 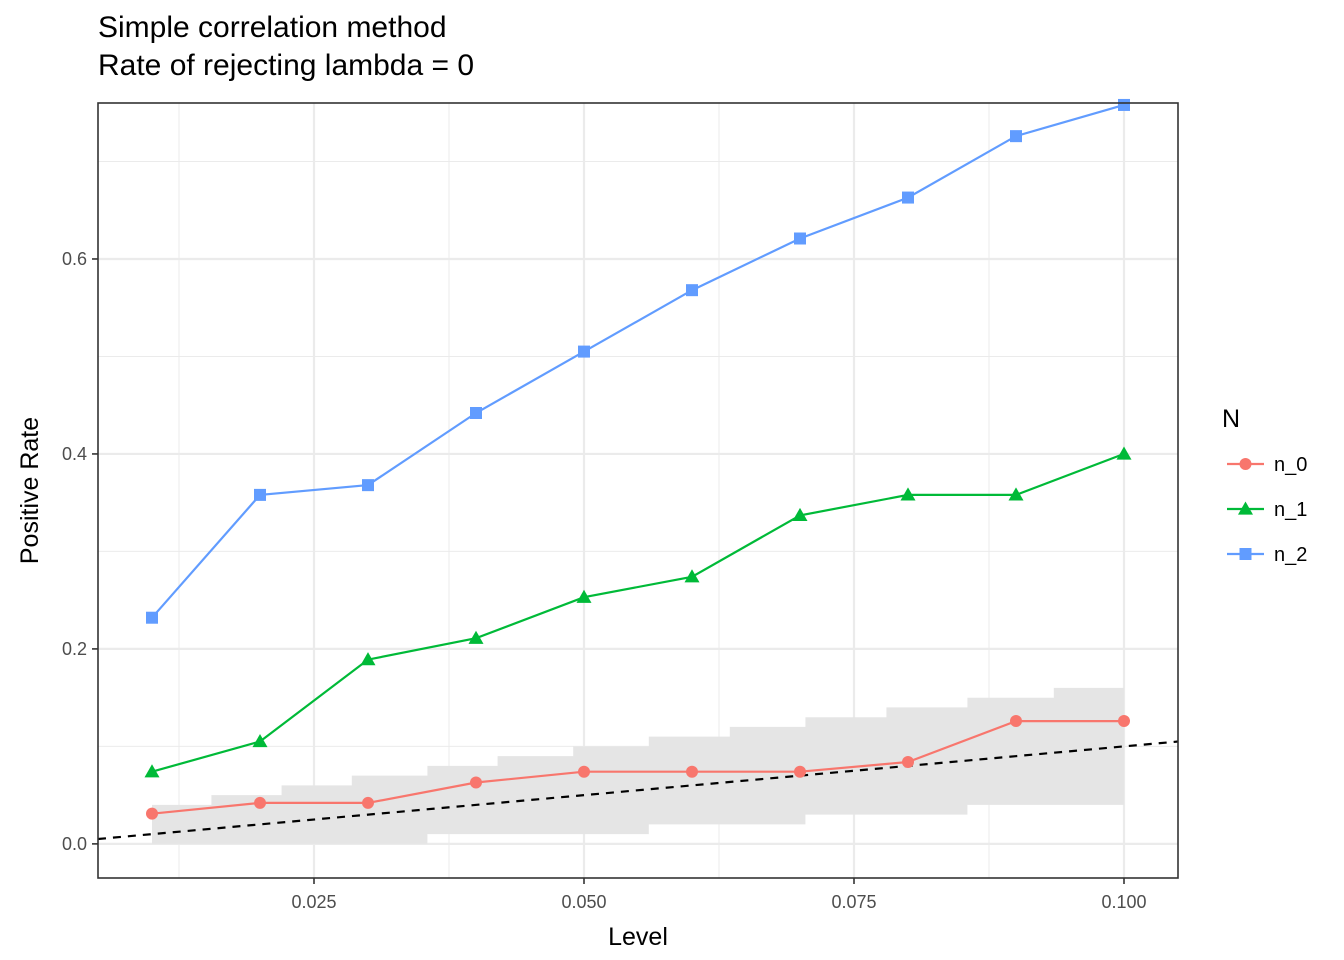 What do you see at coordinates (1123, 902) in the screenshot?
I see `x-tick-label: 0.100` at bounding box center [1123, 902].